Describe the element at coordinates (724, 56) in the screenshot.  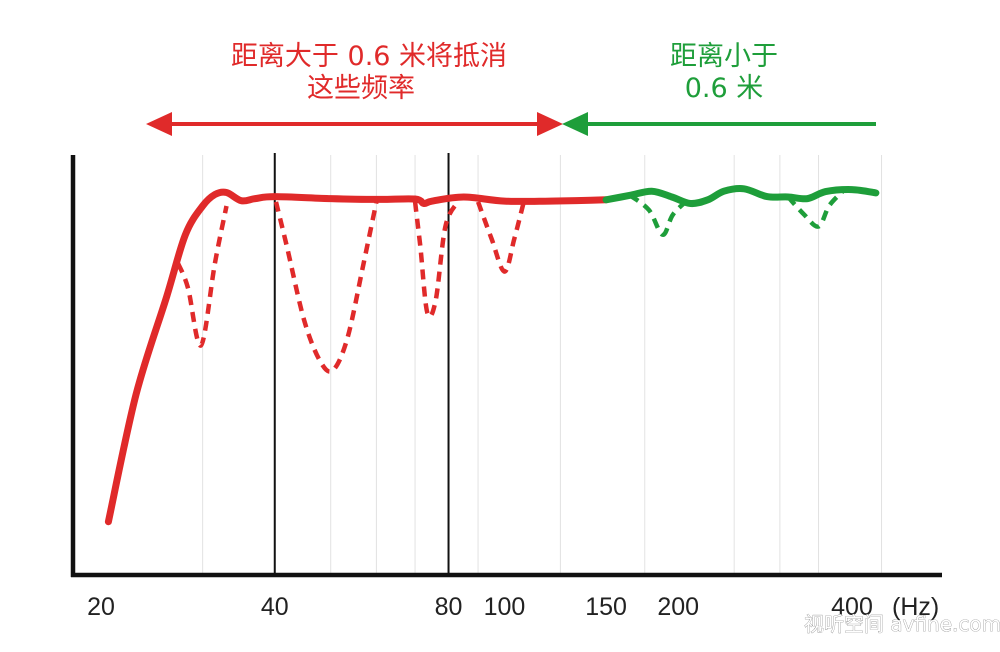
I see `green-annotation-line1: 距离小于` at that location.